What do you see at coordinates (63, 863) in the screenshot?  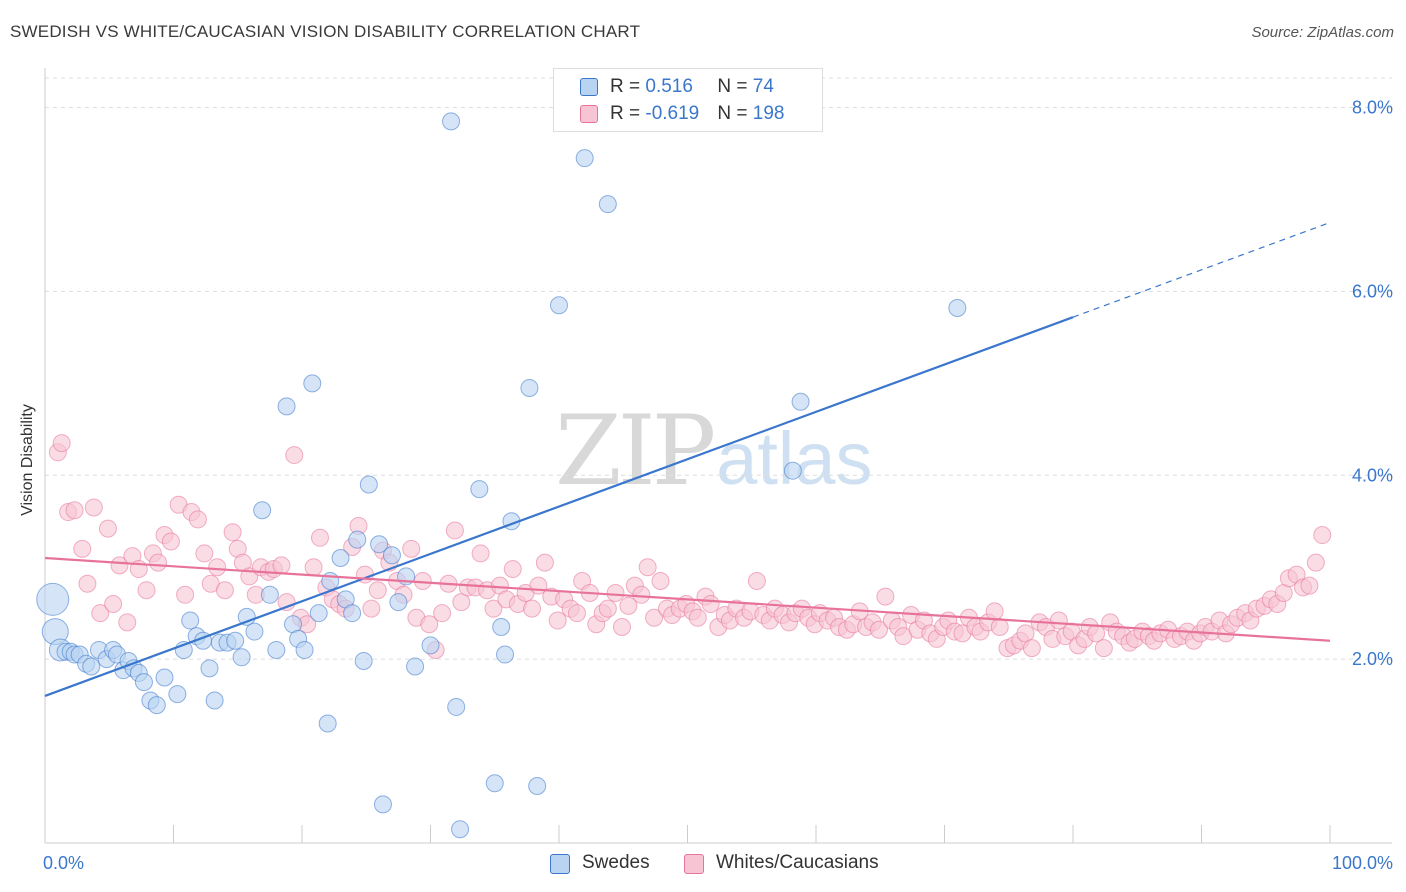 I see `x-tick-label-min: 0.0%` at bounding box center [63, 863].